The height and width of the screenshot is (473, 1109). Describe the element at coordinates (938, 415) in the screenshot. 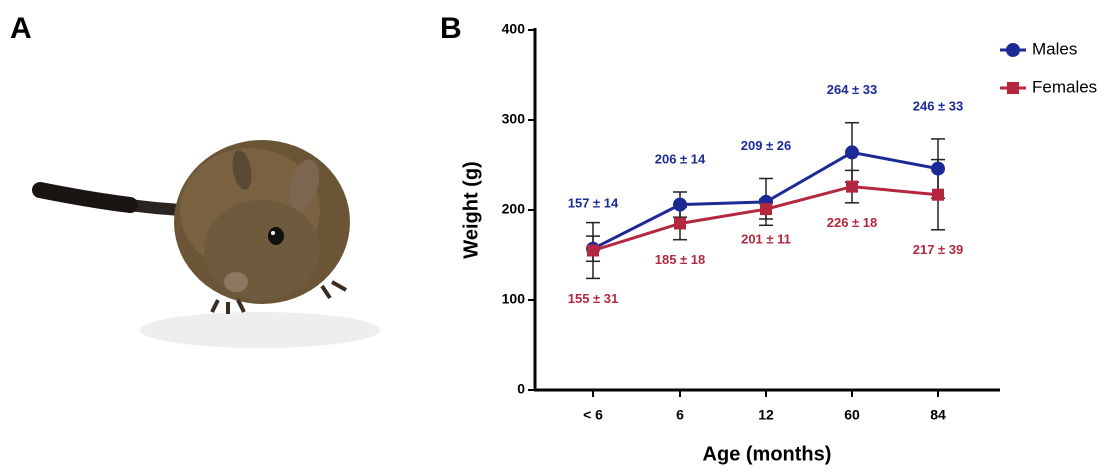

I see `x-tick-label: 84` at that location.